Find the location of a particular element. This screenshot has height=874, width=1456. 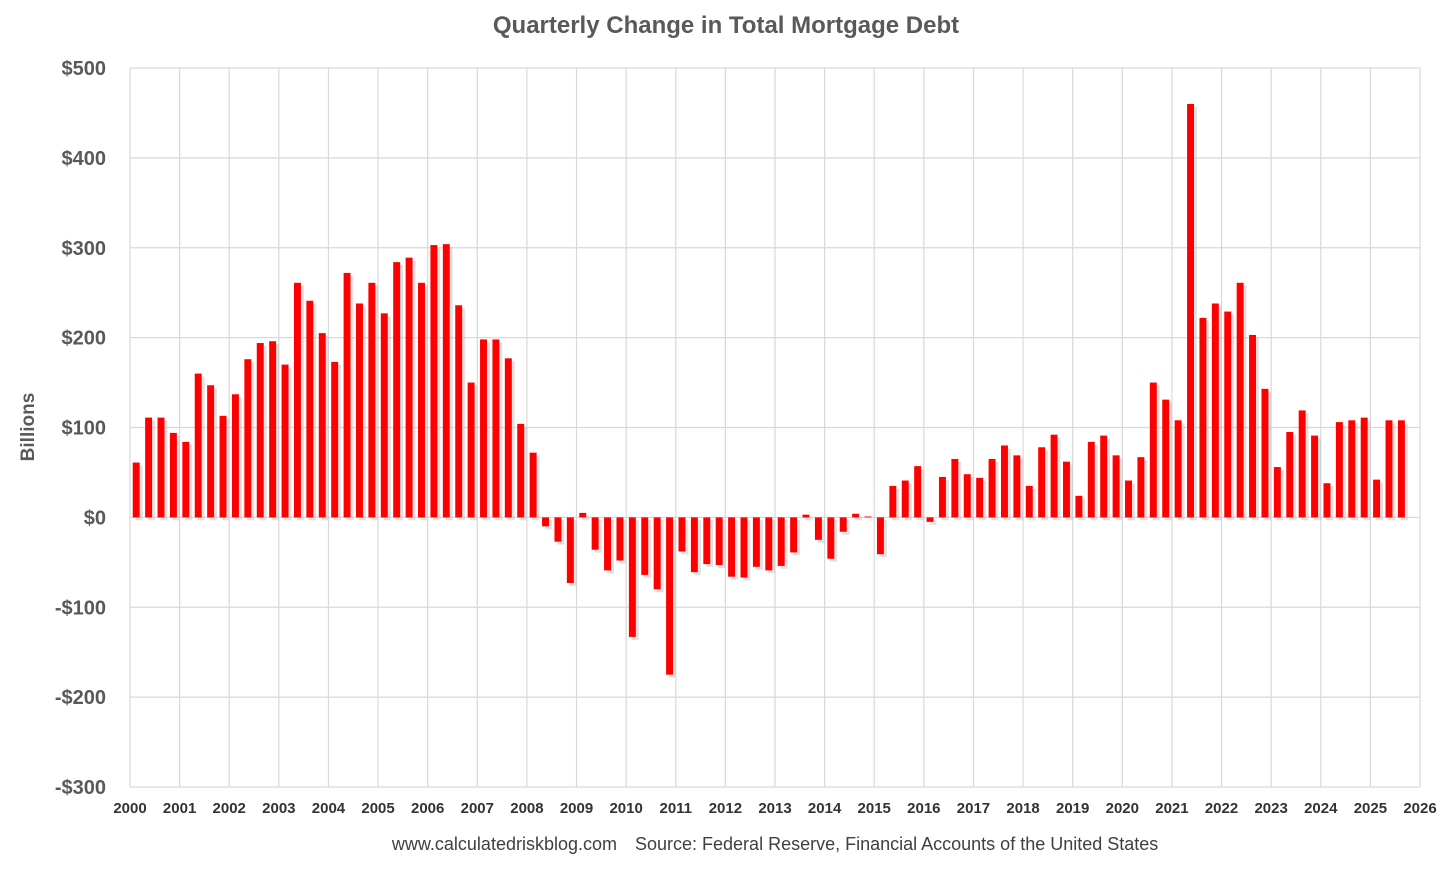

source-site: www.calculatedriskblog.com is located at coordinates (504, 844).